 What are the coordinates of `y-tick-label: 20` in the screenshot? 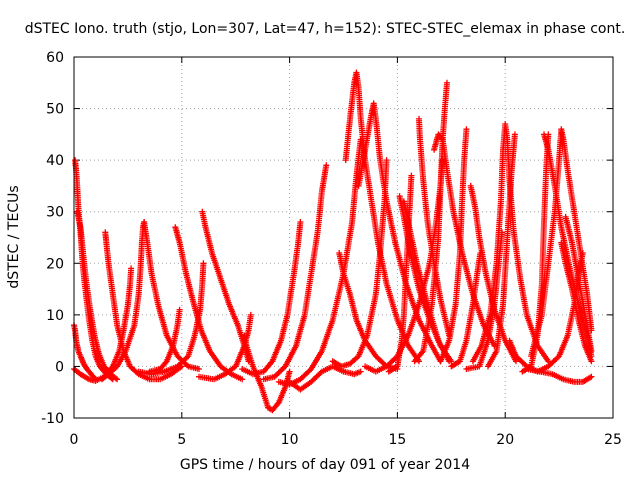 It's located at (55, 264).